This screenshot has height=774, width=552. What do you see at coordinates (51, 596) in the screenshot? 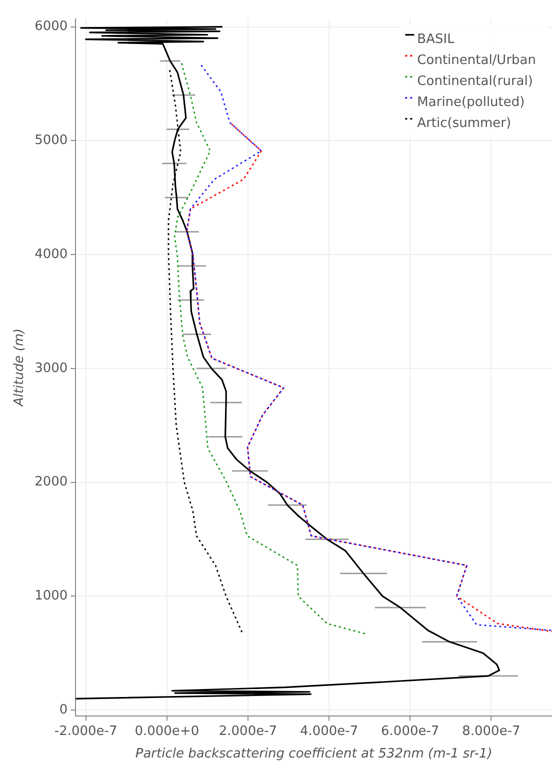
I see `y-tick-label: 1000` at bounding box center [51, 596].